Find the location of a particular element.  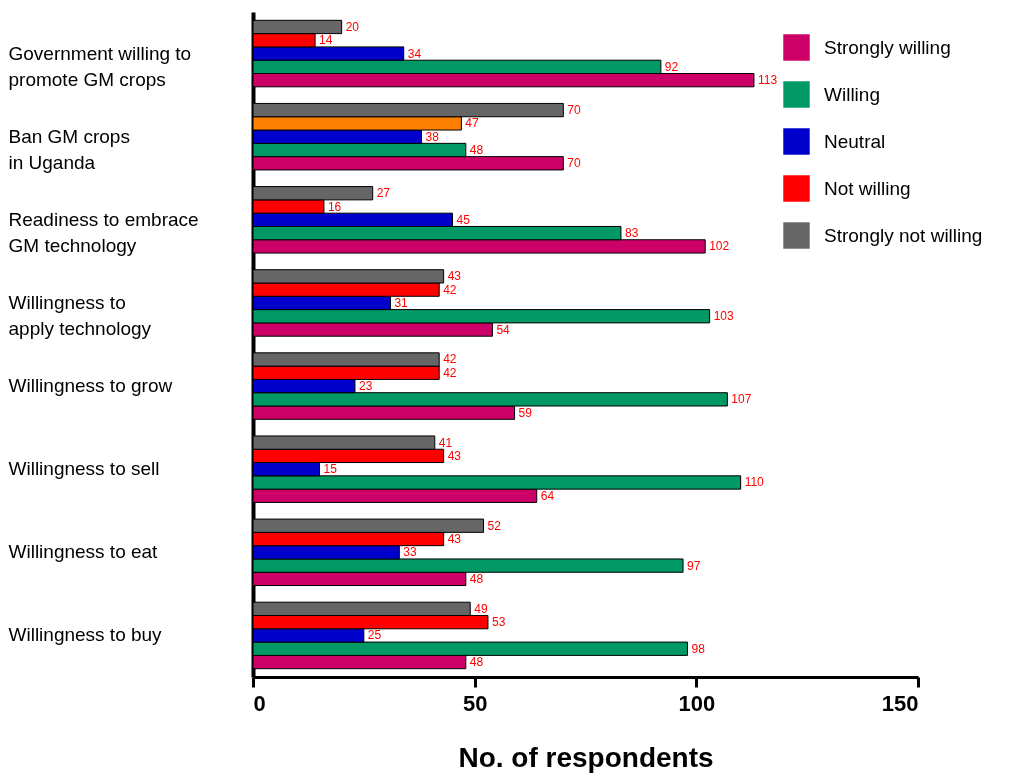

x-axis-title: No. of respondents is located at coordinates (586, 757).